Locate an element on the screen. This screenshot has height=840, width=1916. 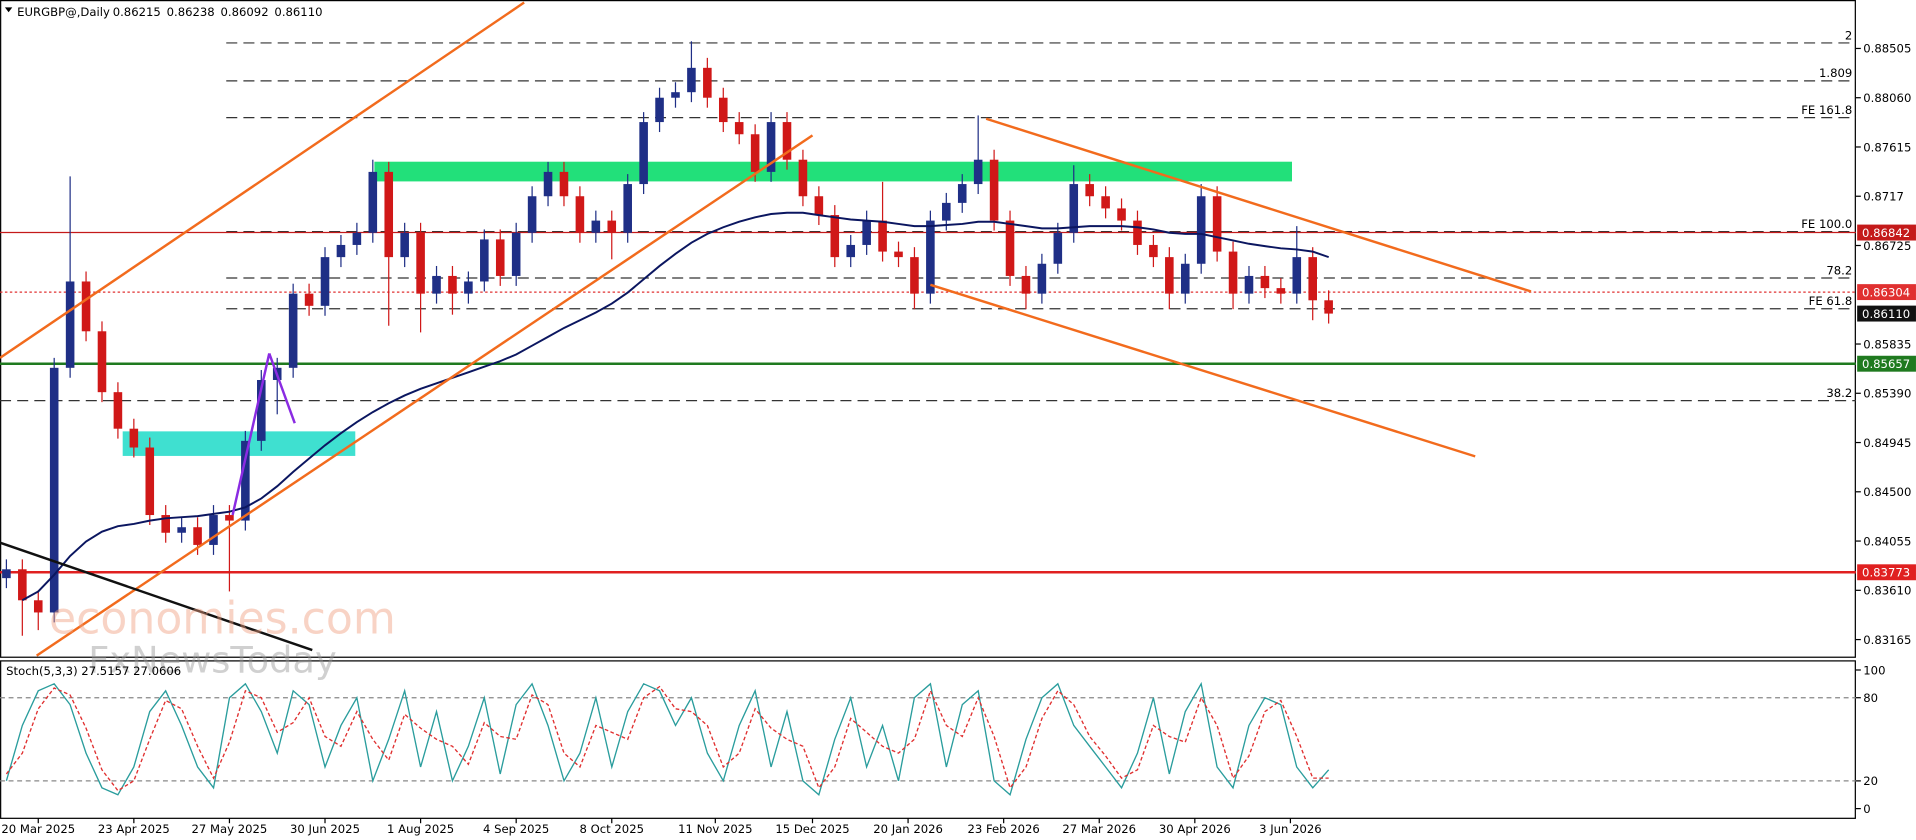
fib-label: FE 100.0 is located at coordinates (1826, 224).